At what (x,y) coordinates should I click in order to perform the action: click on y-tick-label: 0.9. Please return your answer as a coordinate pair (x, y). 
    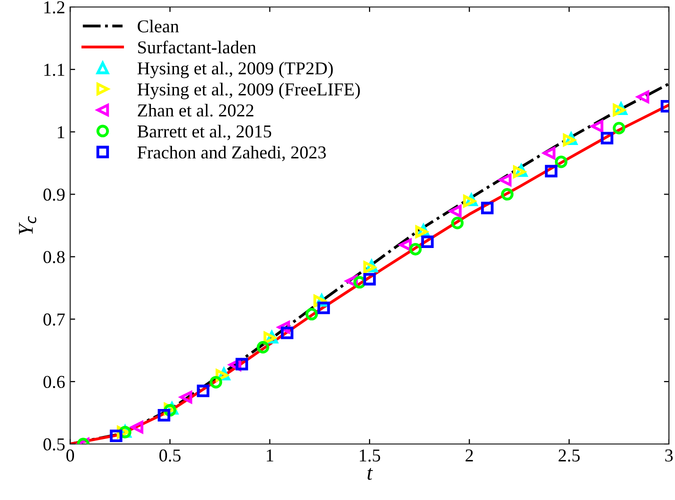
    Looking at the image, I should click on (54, 194).